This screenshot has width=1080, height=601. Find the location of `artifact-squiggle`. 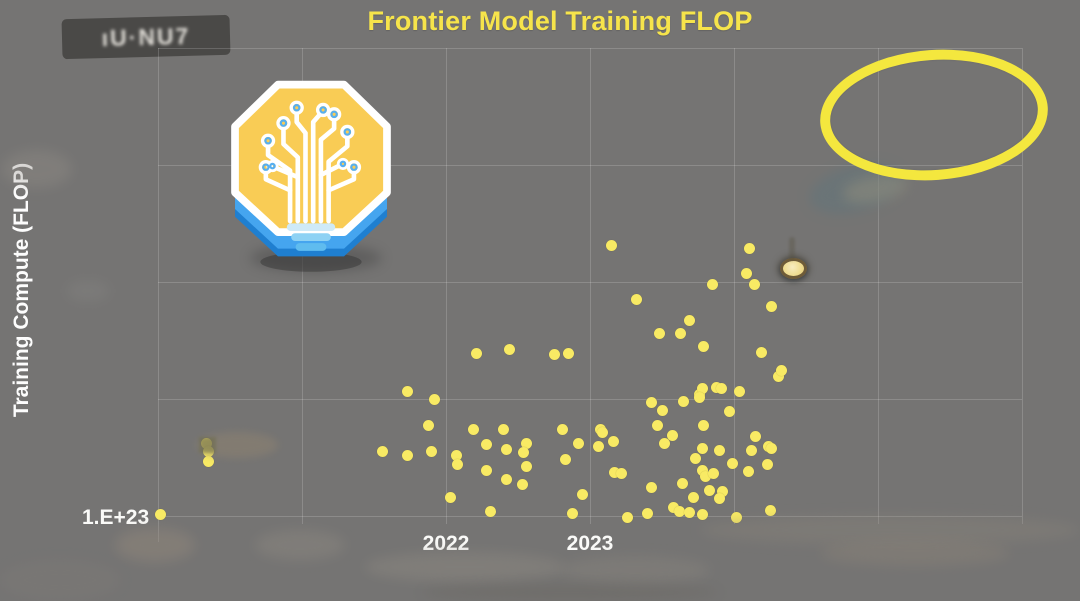

artifact-squiggle is located at coordinates (792, 249).